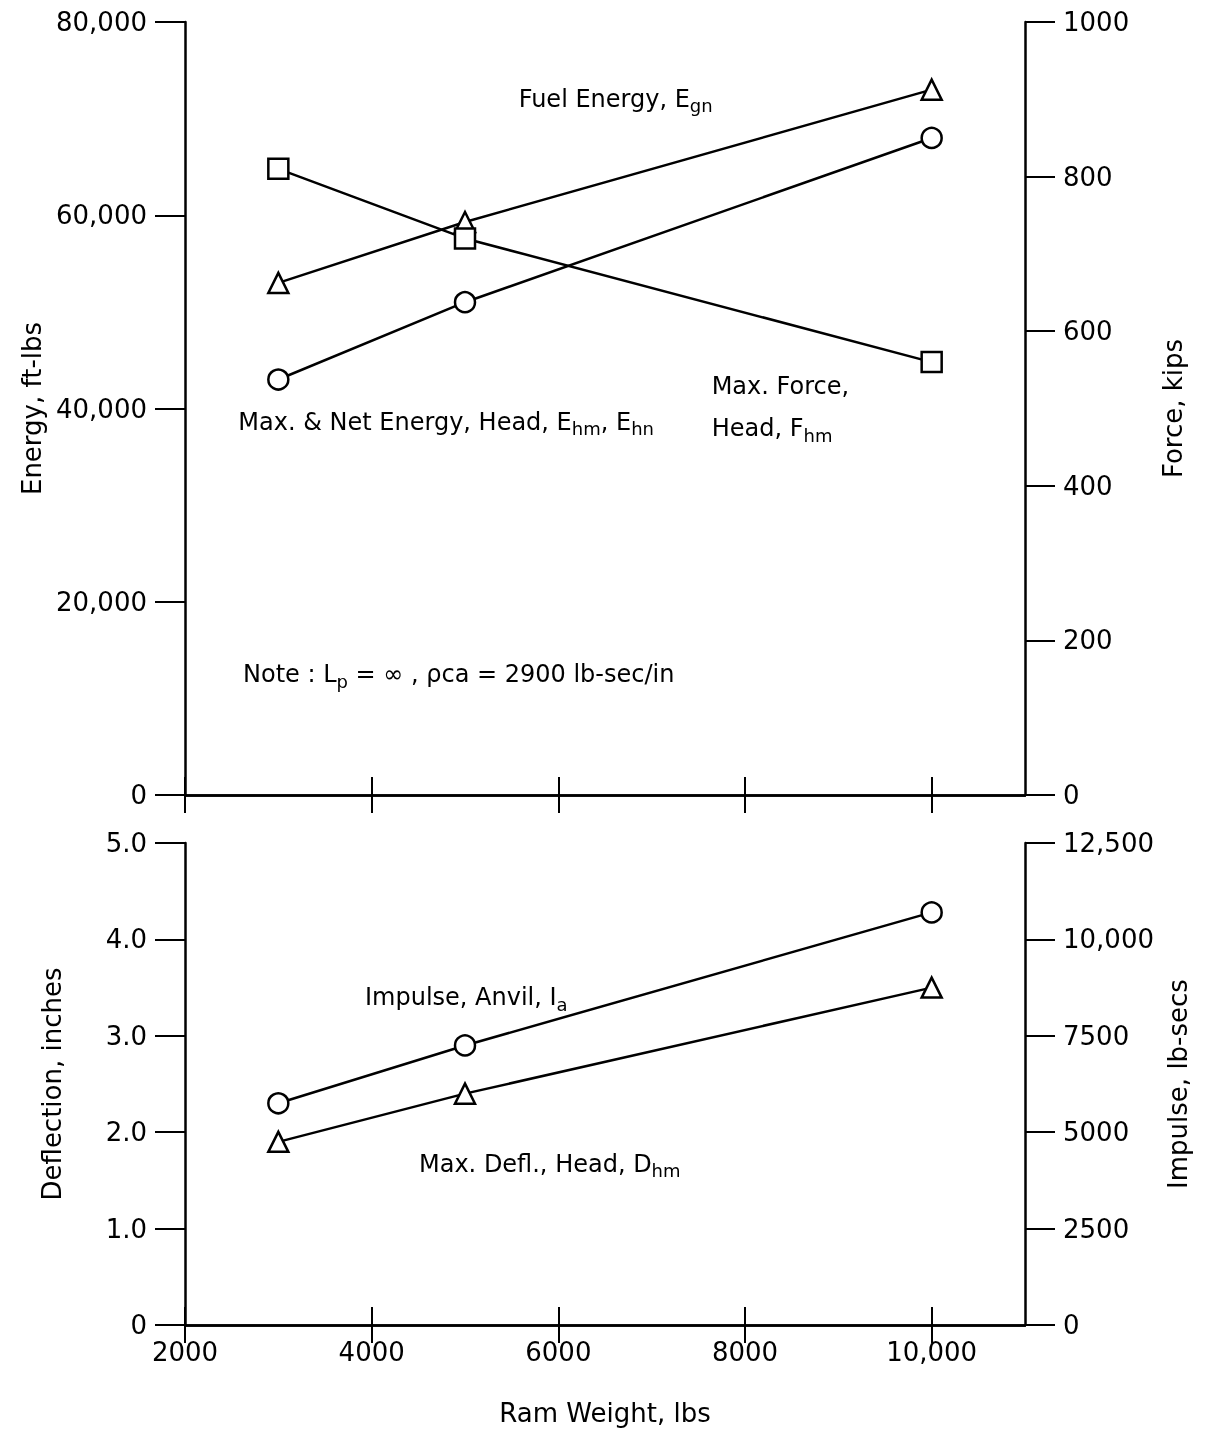 The width and height of the screenshot is (1208, 1444). Describe the element at coordinates (101, 215) in the screenshot. I see `y-tick-label: 60,000` at that location.